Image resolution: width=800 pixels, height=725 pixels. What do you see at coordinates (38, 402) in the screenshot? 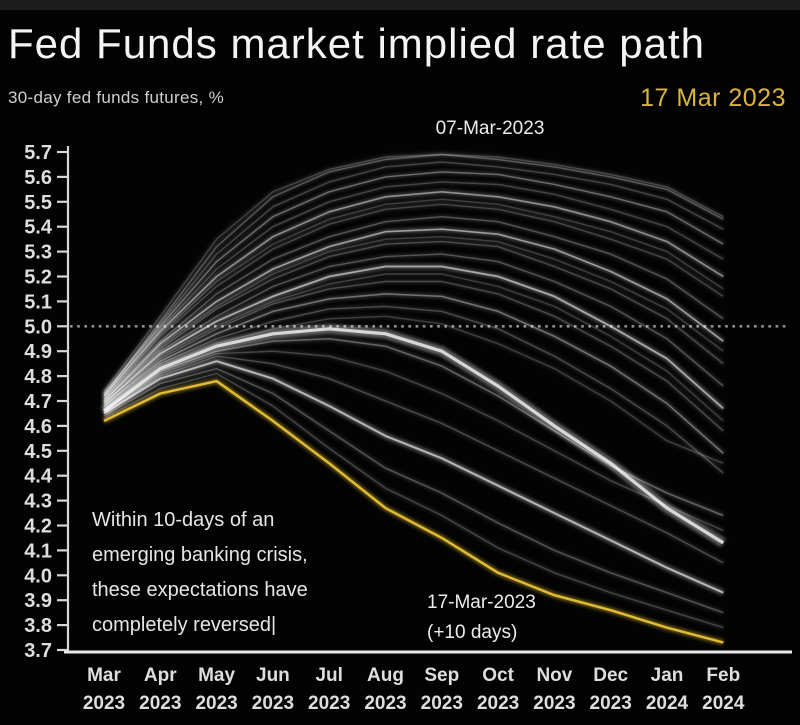
I see `y-tick-label: 4.7` at bounding box center [38, 402].